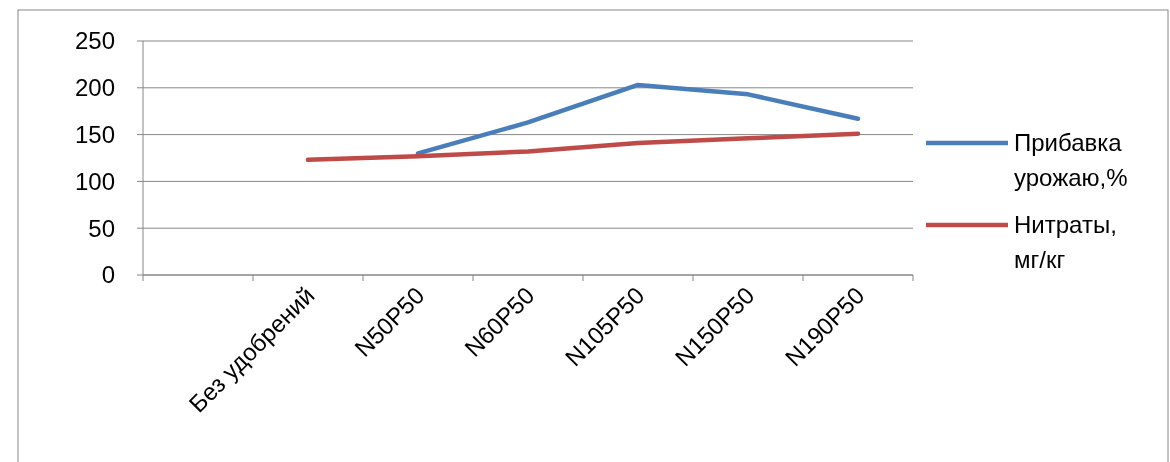  What do you see at coordinates (94, 134) in the screenshot?
I see `y-tick-label: 150` at bounding box center [94, 134].